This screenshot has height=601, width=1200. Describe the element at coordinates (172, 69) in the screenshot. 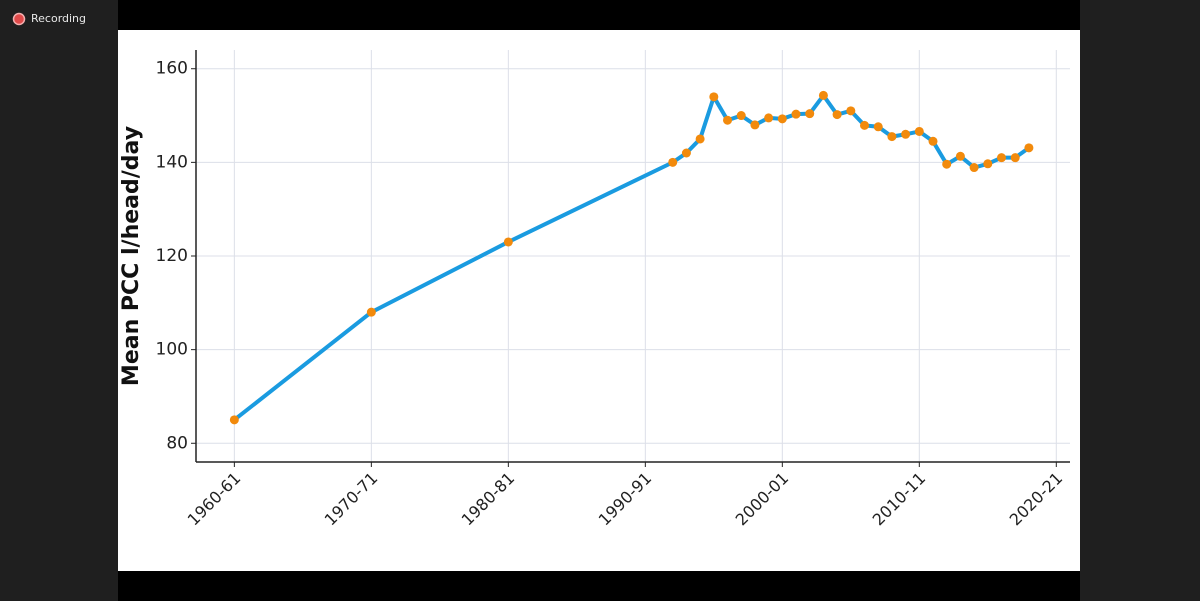

I see `y-tick-label: 160` at that location.